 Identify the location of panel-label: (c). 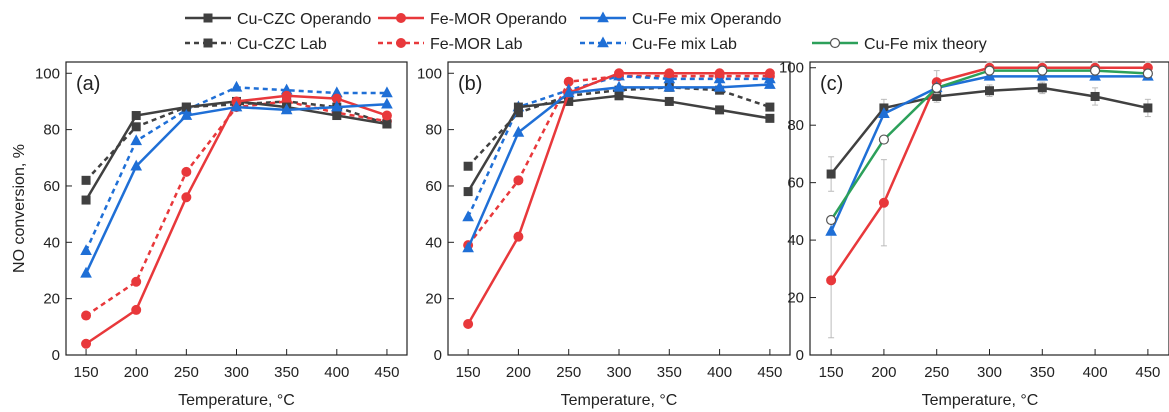
(831, 84).